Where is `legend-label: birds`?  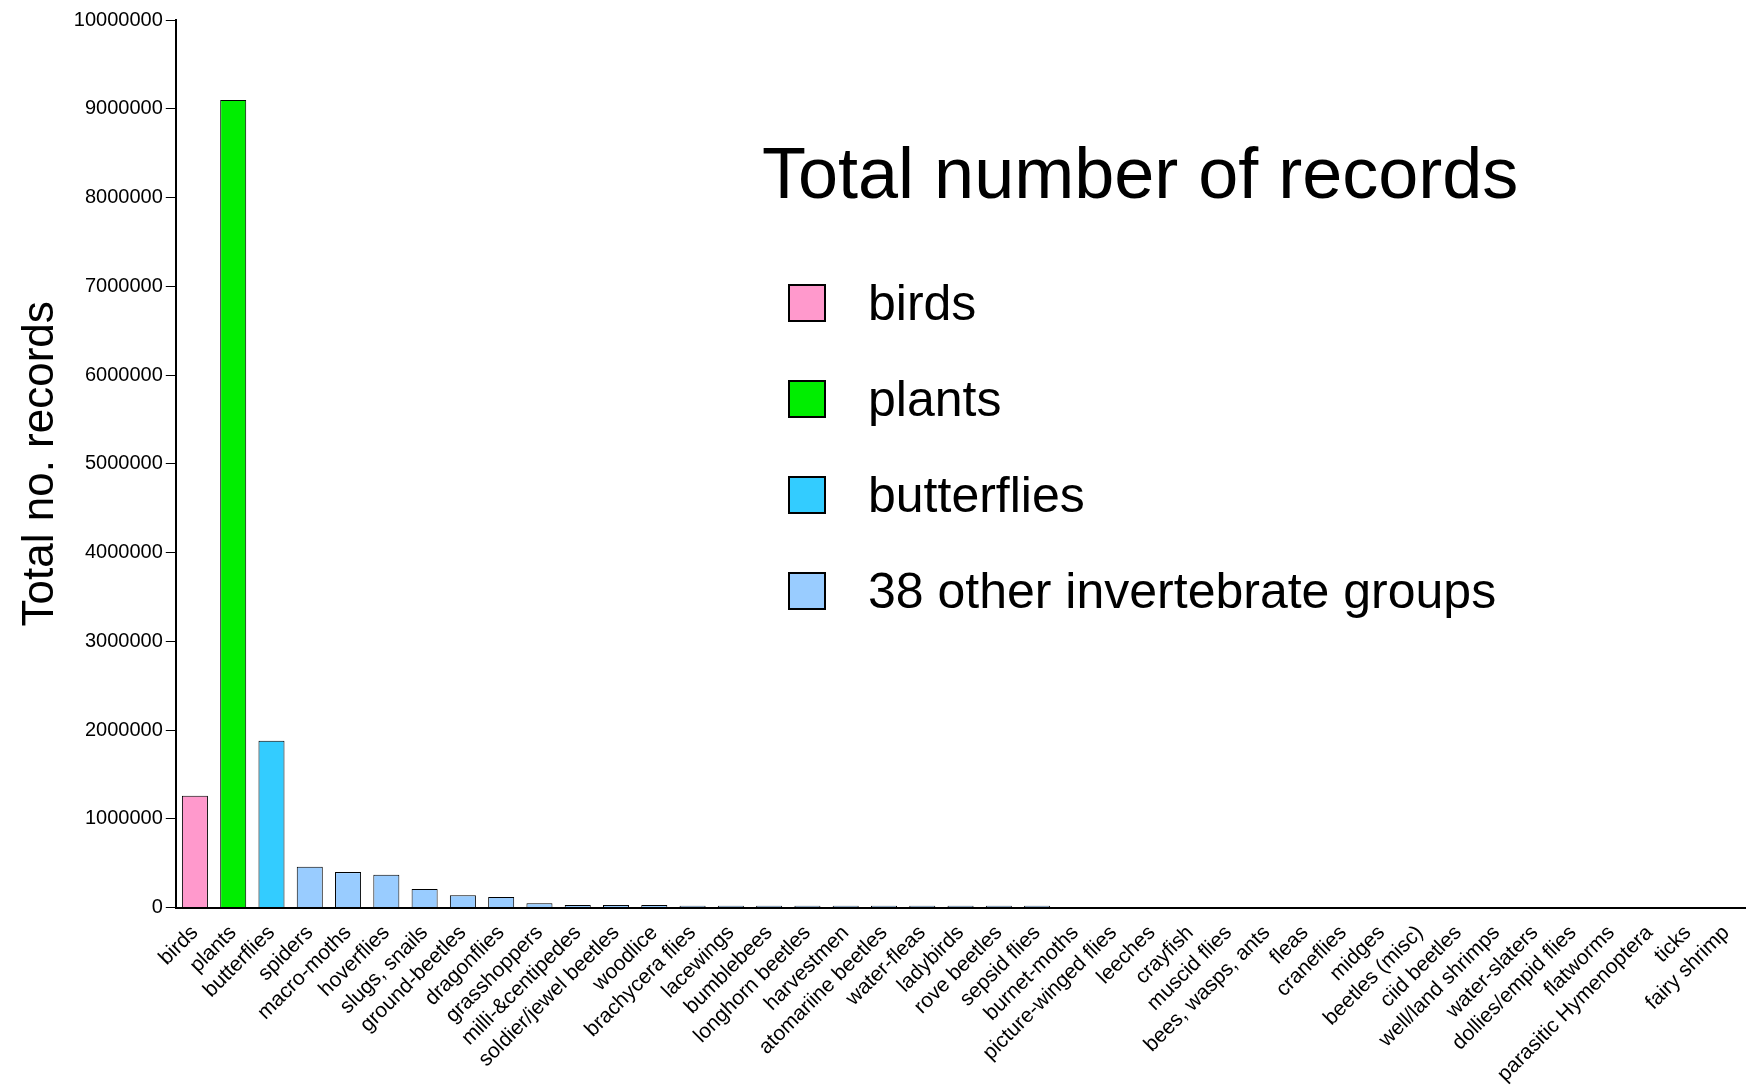
legend-label: birds is located at coordinates (922, 303).